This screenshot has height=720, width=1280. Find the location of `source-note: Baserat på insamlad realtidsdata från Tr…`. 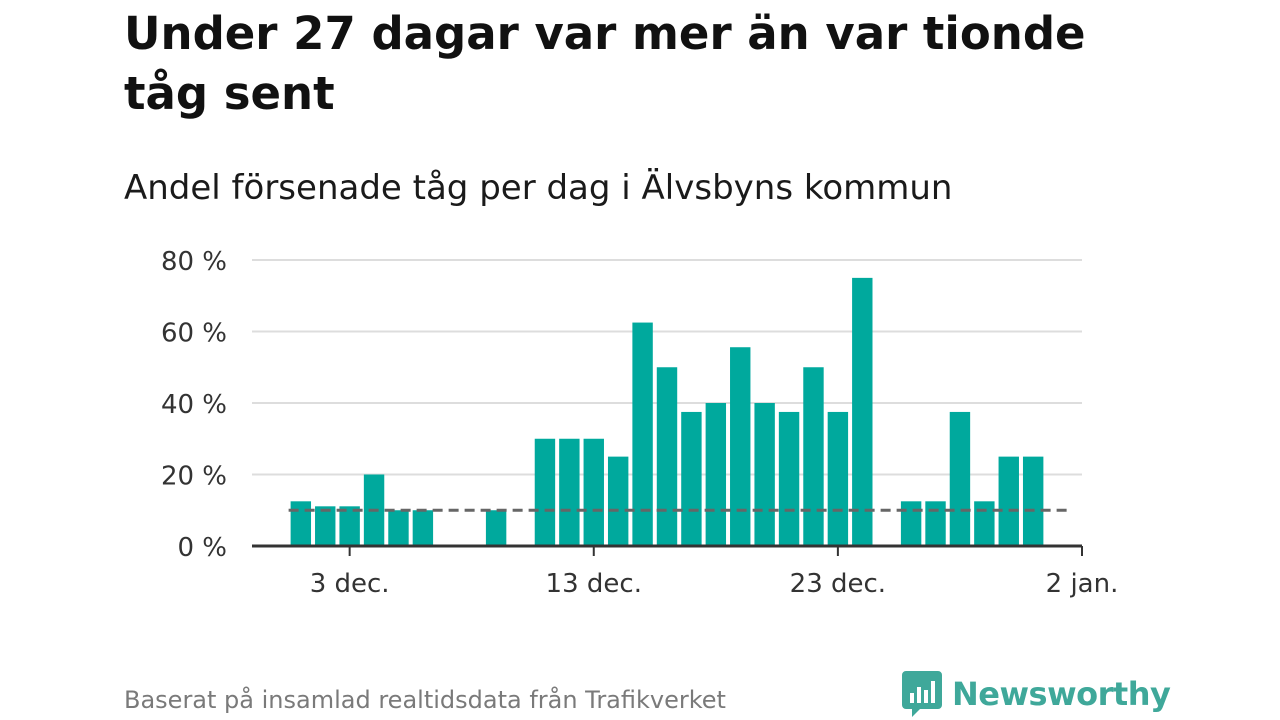

source-note: Baserat på insamlad realtidsdata från Tr… is located at coordinates (425, 700).